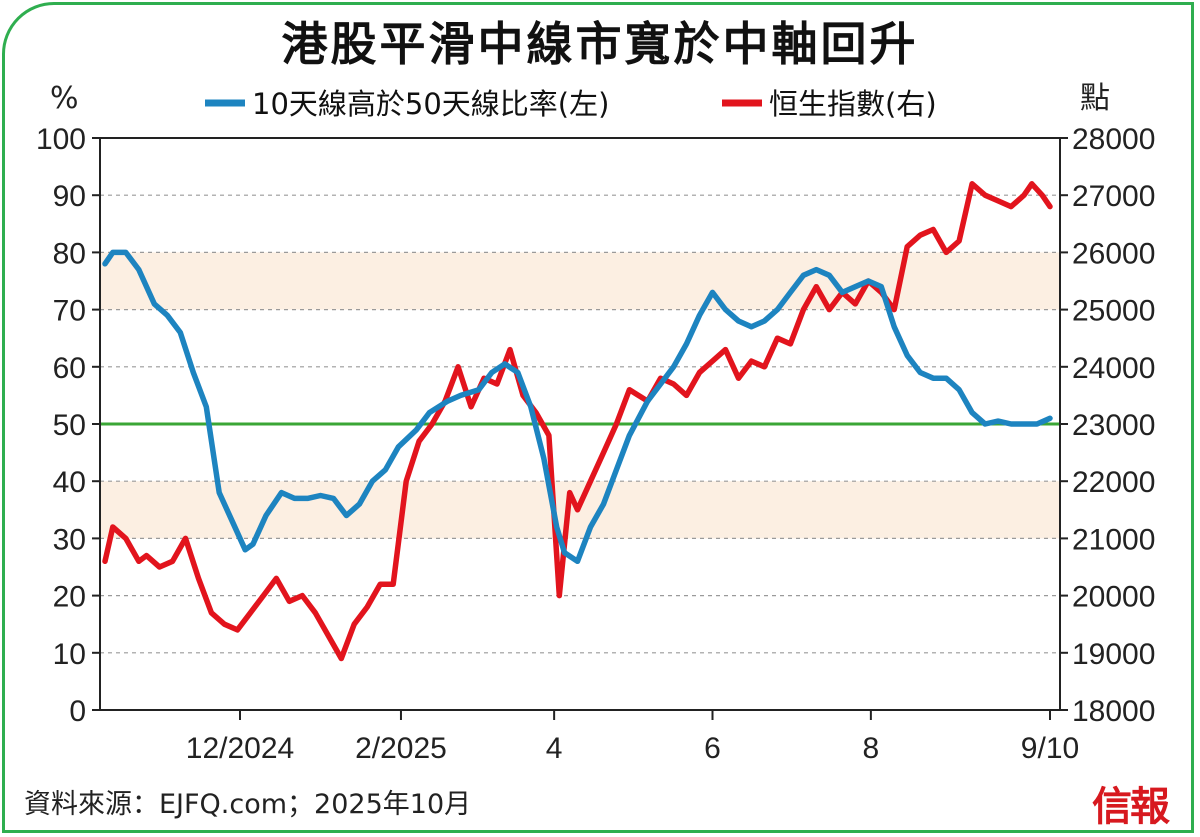 The width and height of the screenshot is (1200, 837). I want to click on right-tick-label: 28000, so click(1113, 139).